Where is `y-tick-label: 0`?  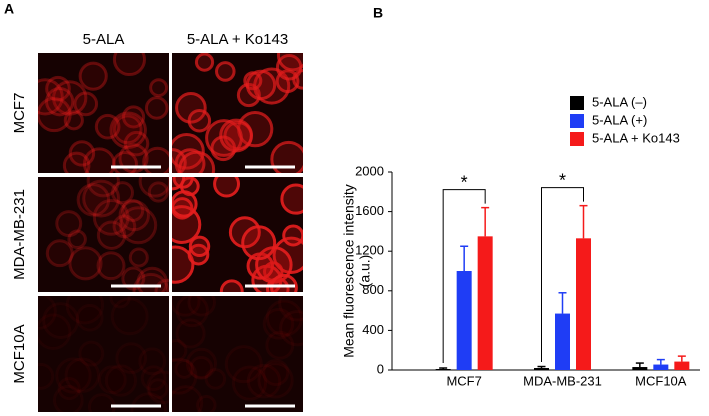 y-tick-label: 0 is located at coordinates (380, 368).